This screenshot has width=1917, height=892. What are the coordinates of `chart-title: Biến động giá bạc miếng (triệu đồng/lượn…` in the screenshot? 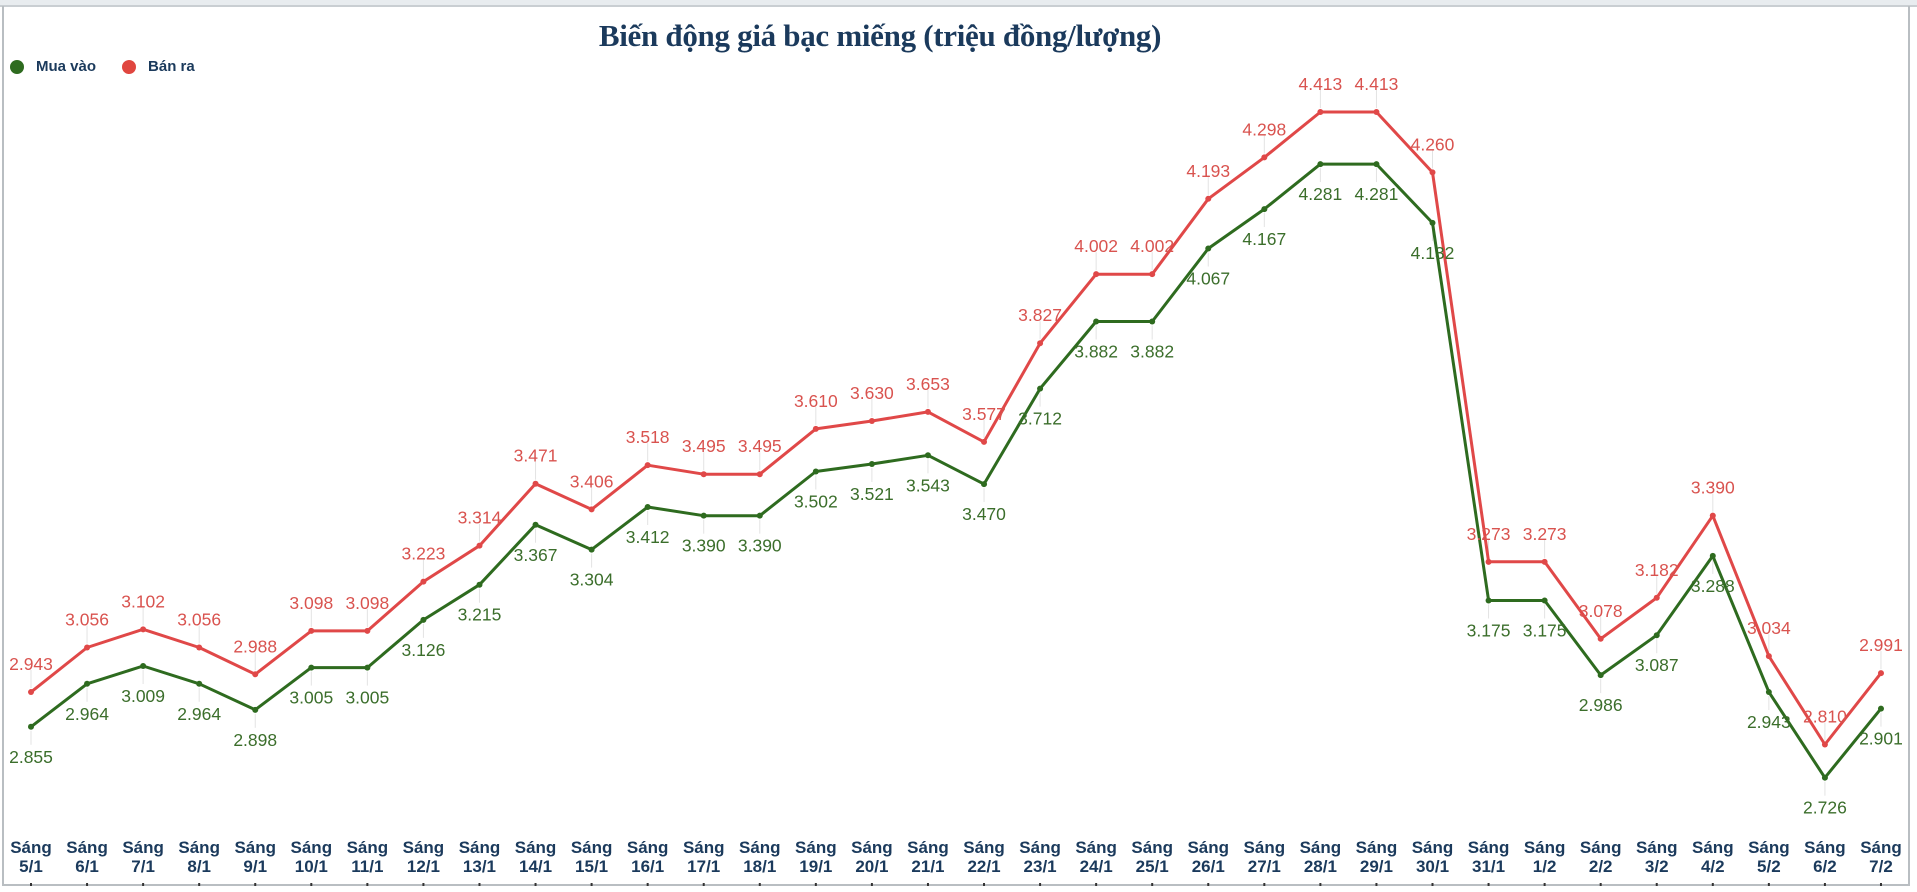 It's located at (880, 35).